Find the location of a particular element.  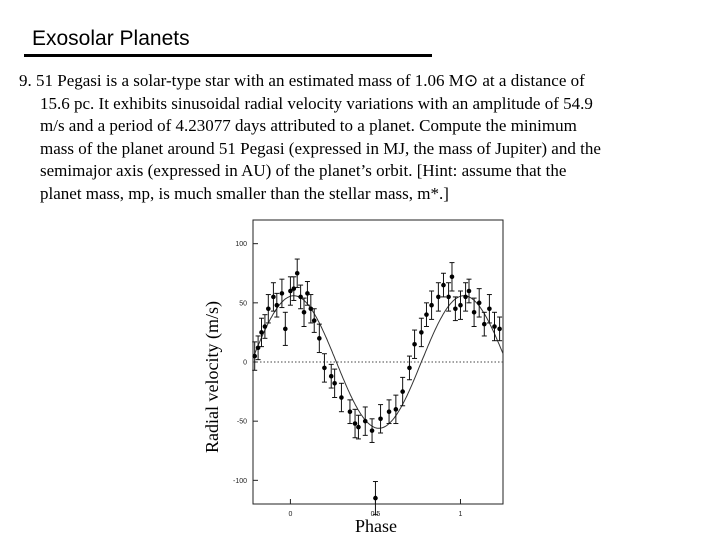

y-tick-label: 0 is located at coordinates (245, 363).